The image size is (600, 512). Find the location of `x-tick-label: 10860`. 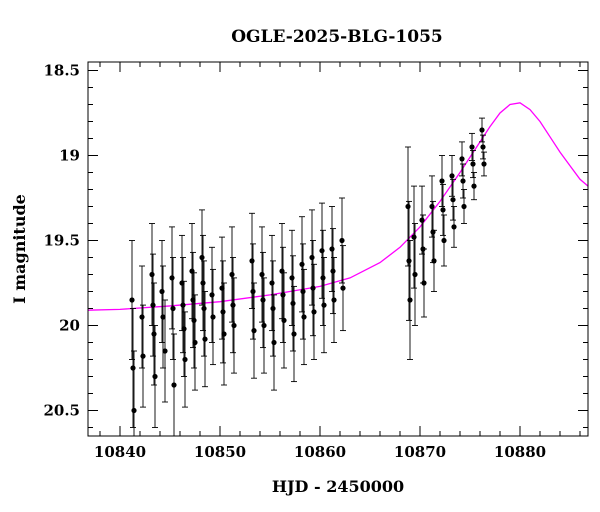

x-tick-label: 10860 is located at coordinates (320, 452).